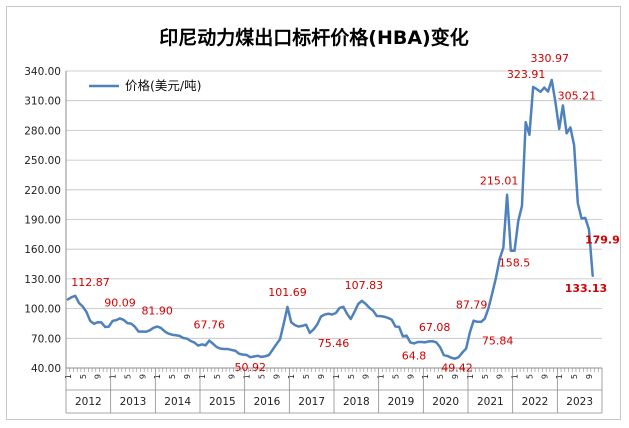  Describe the element at coordinates (457, 368) in the screenshot. I see `data-label: 49.42` at that location.